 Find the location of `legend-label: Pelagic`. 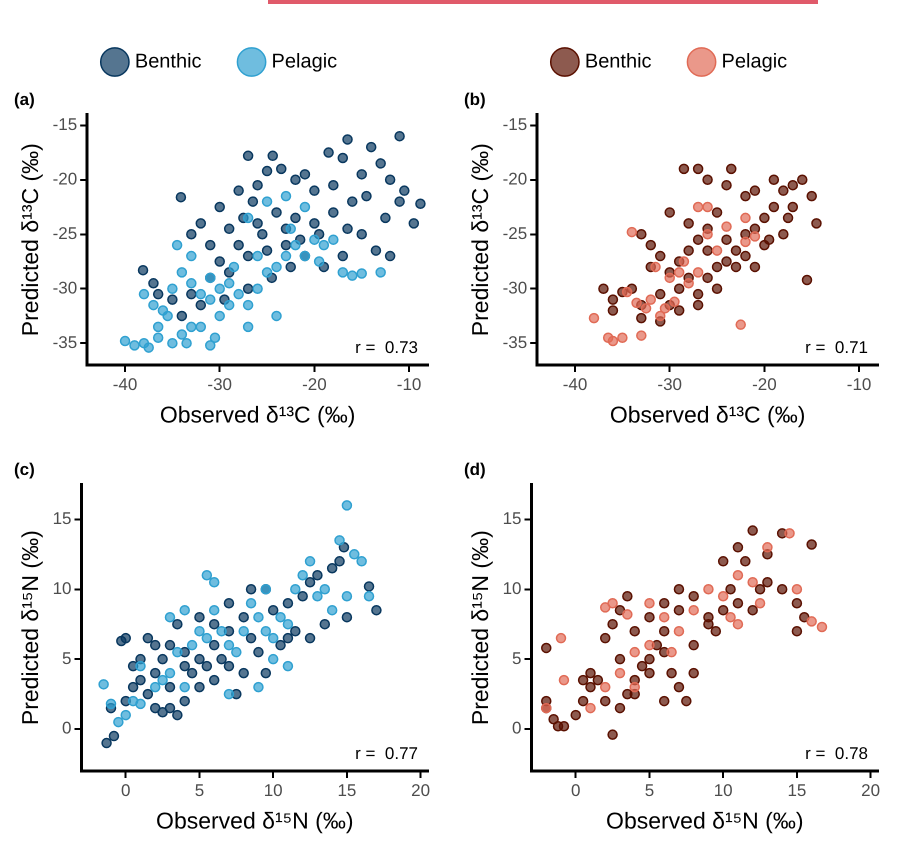

legend-label: Pelagic is located at coordinates (755, 61).